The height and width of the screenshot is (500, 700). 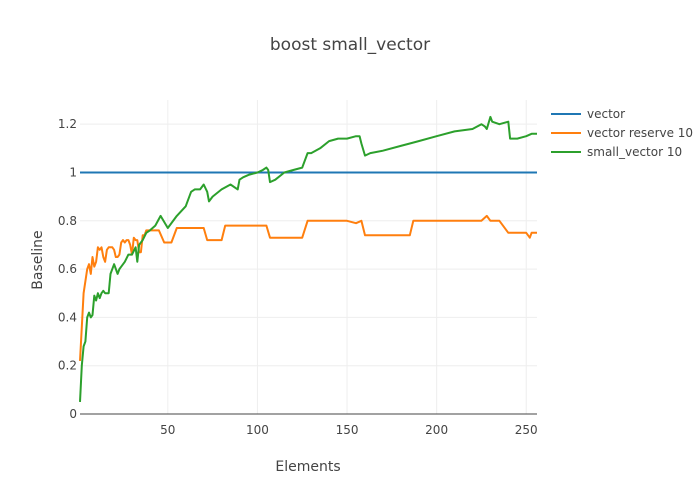 What do you see at coordinates (526, 430) in the screenshot?
I see `x-tick-label: 250` at bounding box center [526, 430].